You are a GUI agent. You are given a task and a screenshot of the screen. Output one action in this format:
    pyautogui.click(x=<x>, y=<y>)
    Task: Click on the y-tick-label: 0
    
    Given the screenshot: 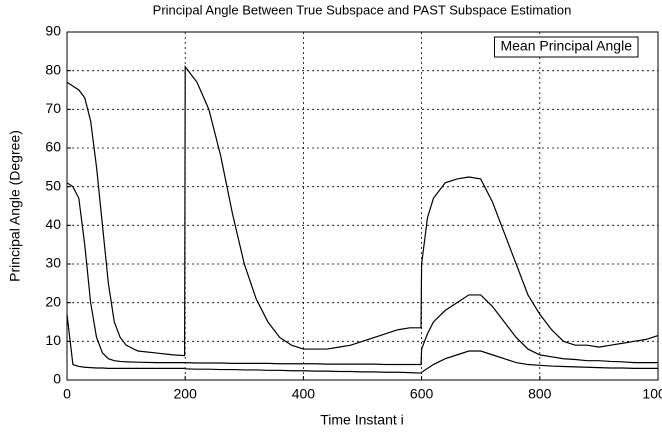 What is the action you would take?
    pyautogui.click(x=57, y=379)
    